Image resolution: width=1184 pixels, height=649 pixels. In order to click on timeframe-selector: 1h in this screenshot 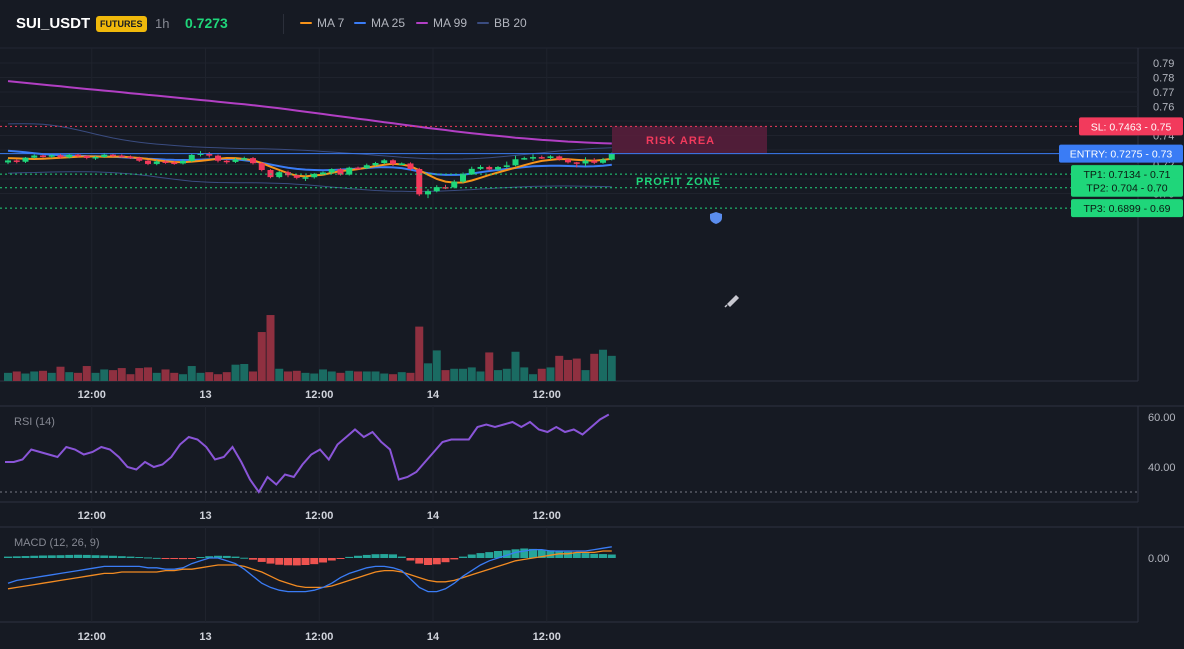, I will do `click(162, 23)`.